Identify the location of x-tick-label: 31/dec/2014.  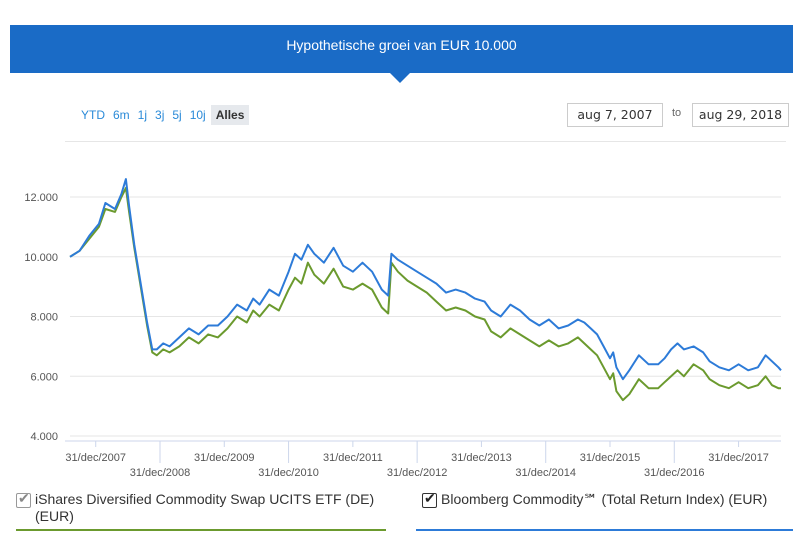
(545, 473).